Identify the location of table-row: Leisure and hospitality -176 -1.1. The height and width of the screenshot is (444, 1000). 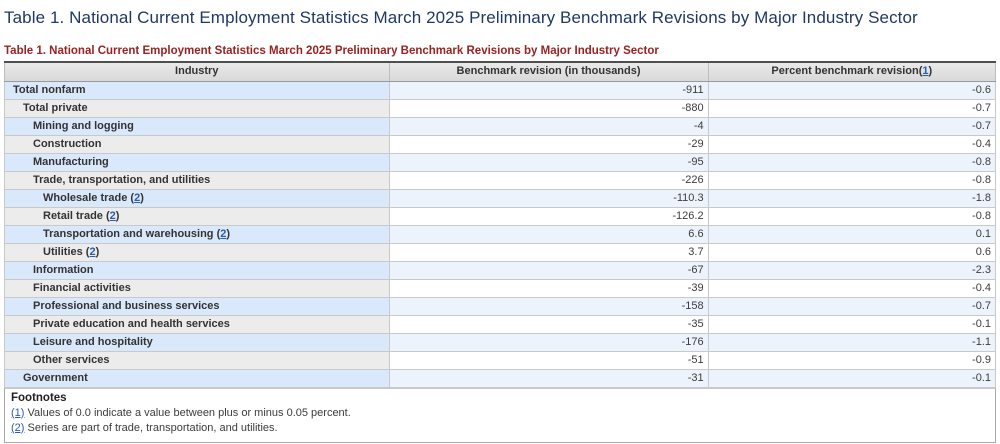
(500, 342).